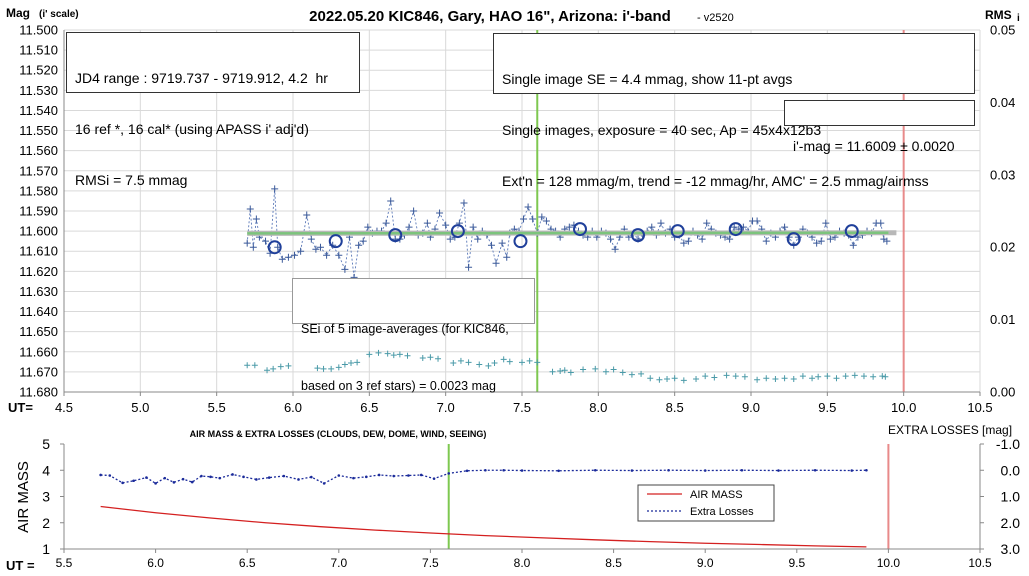  I want to click on air-mass-line, so click(483, 526).